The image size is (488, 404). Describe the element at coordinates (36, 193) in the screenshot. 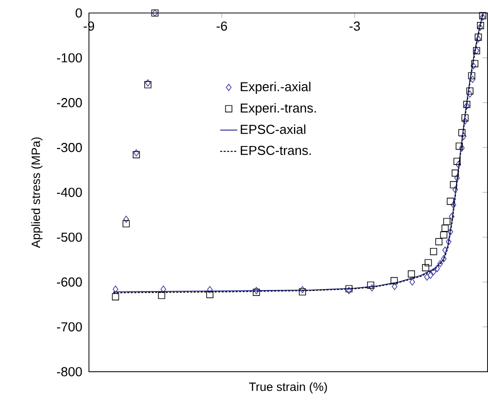

I see `y-axis-title: Applied stress (MPa)` at that location.